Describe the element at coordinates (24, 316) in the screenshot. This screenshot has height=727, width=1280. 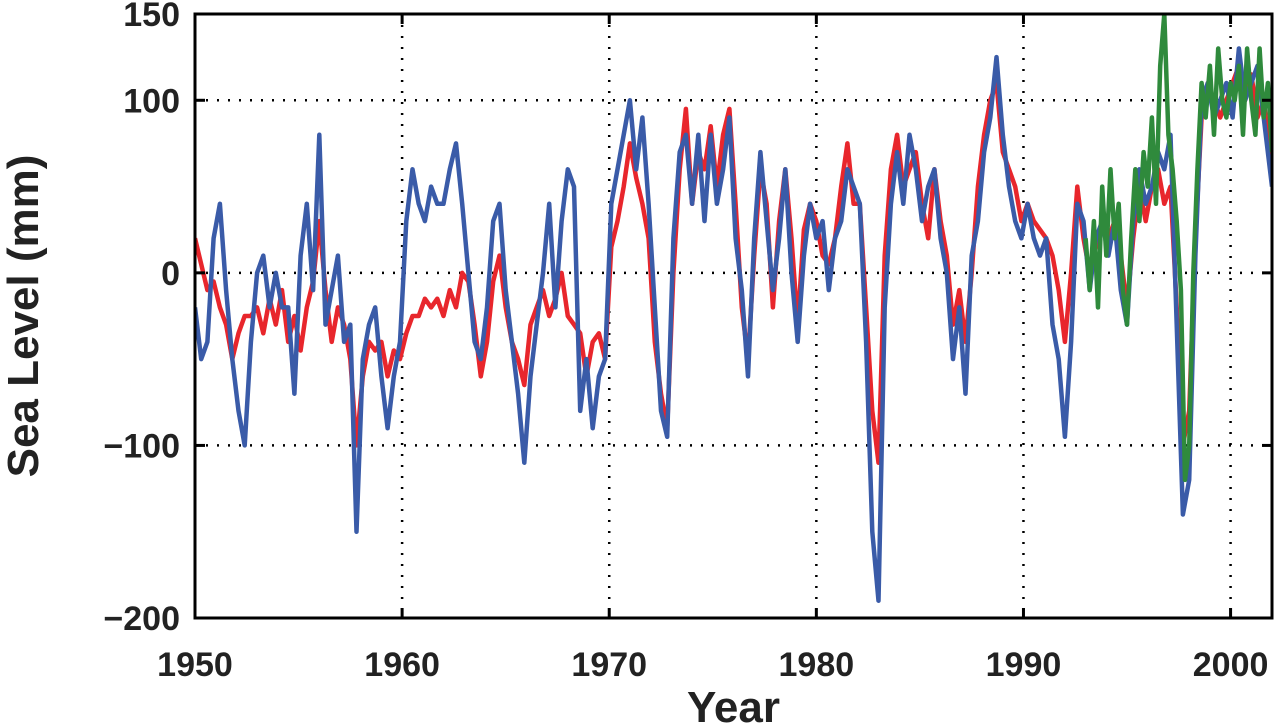
I see `y-axis-label: Sea Level (mm)` at that location.